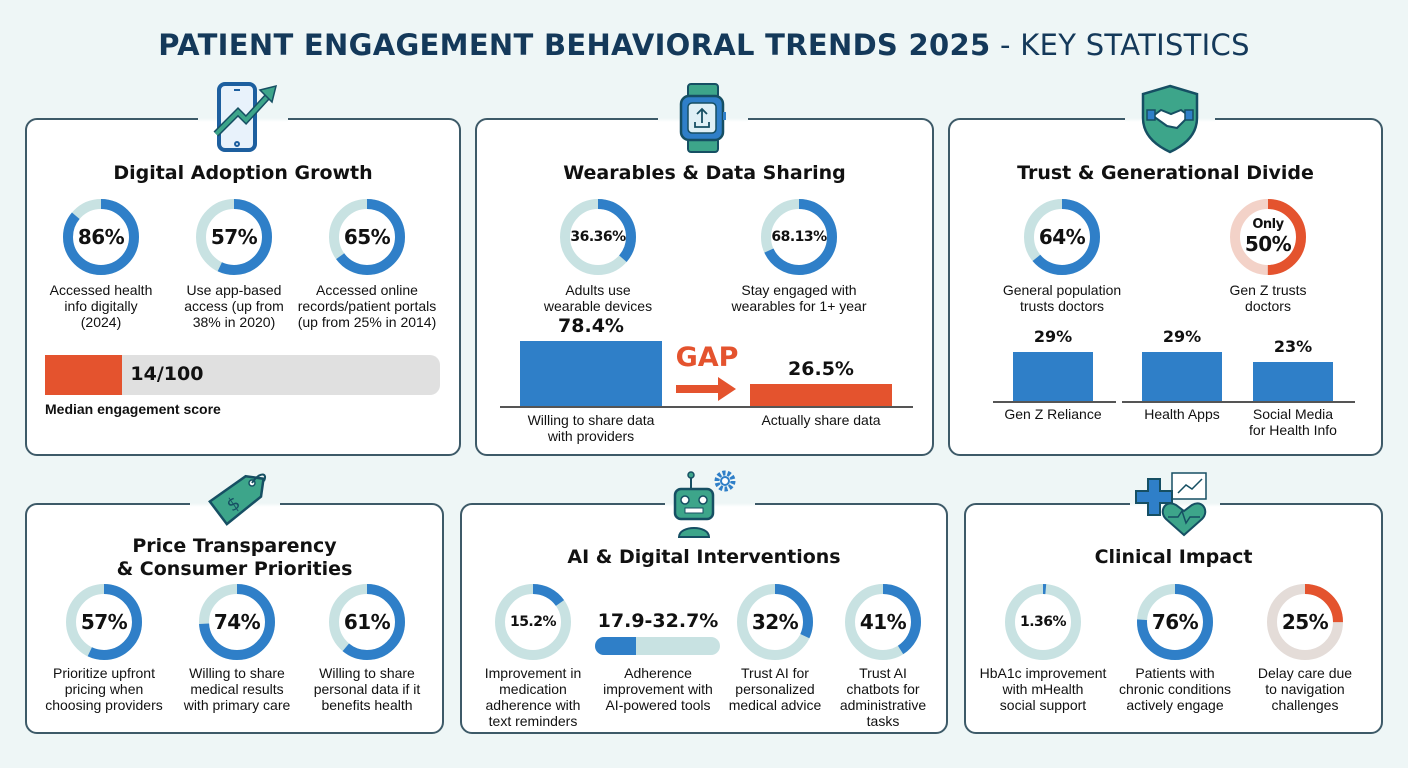  I want to click on donut-wearables-0: 36.36%, so click(598, 237).